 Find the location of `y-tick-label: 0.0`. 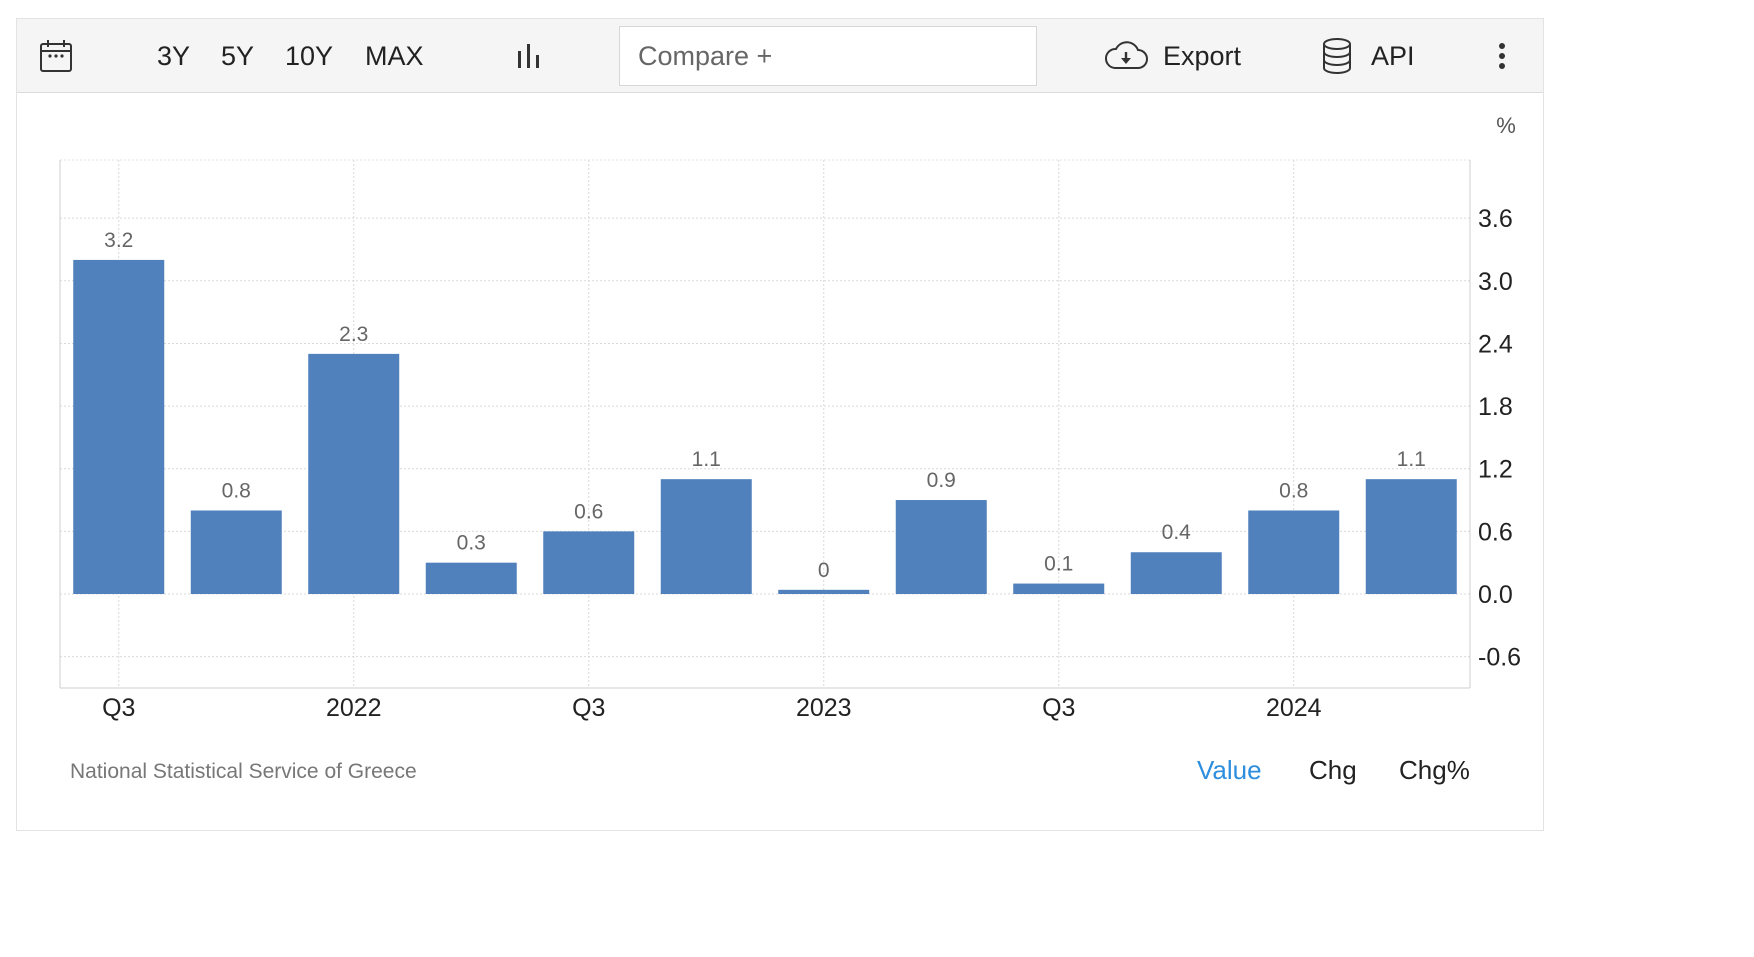

y-tick-label: 0.0 is located at coordinates (1495, 595).